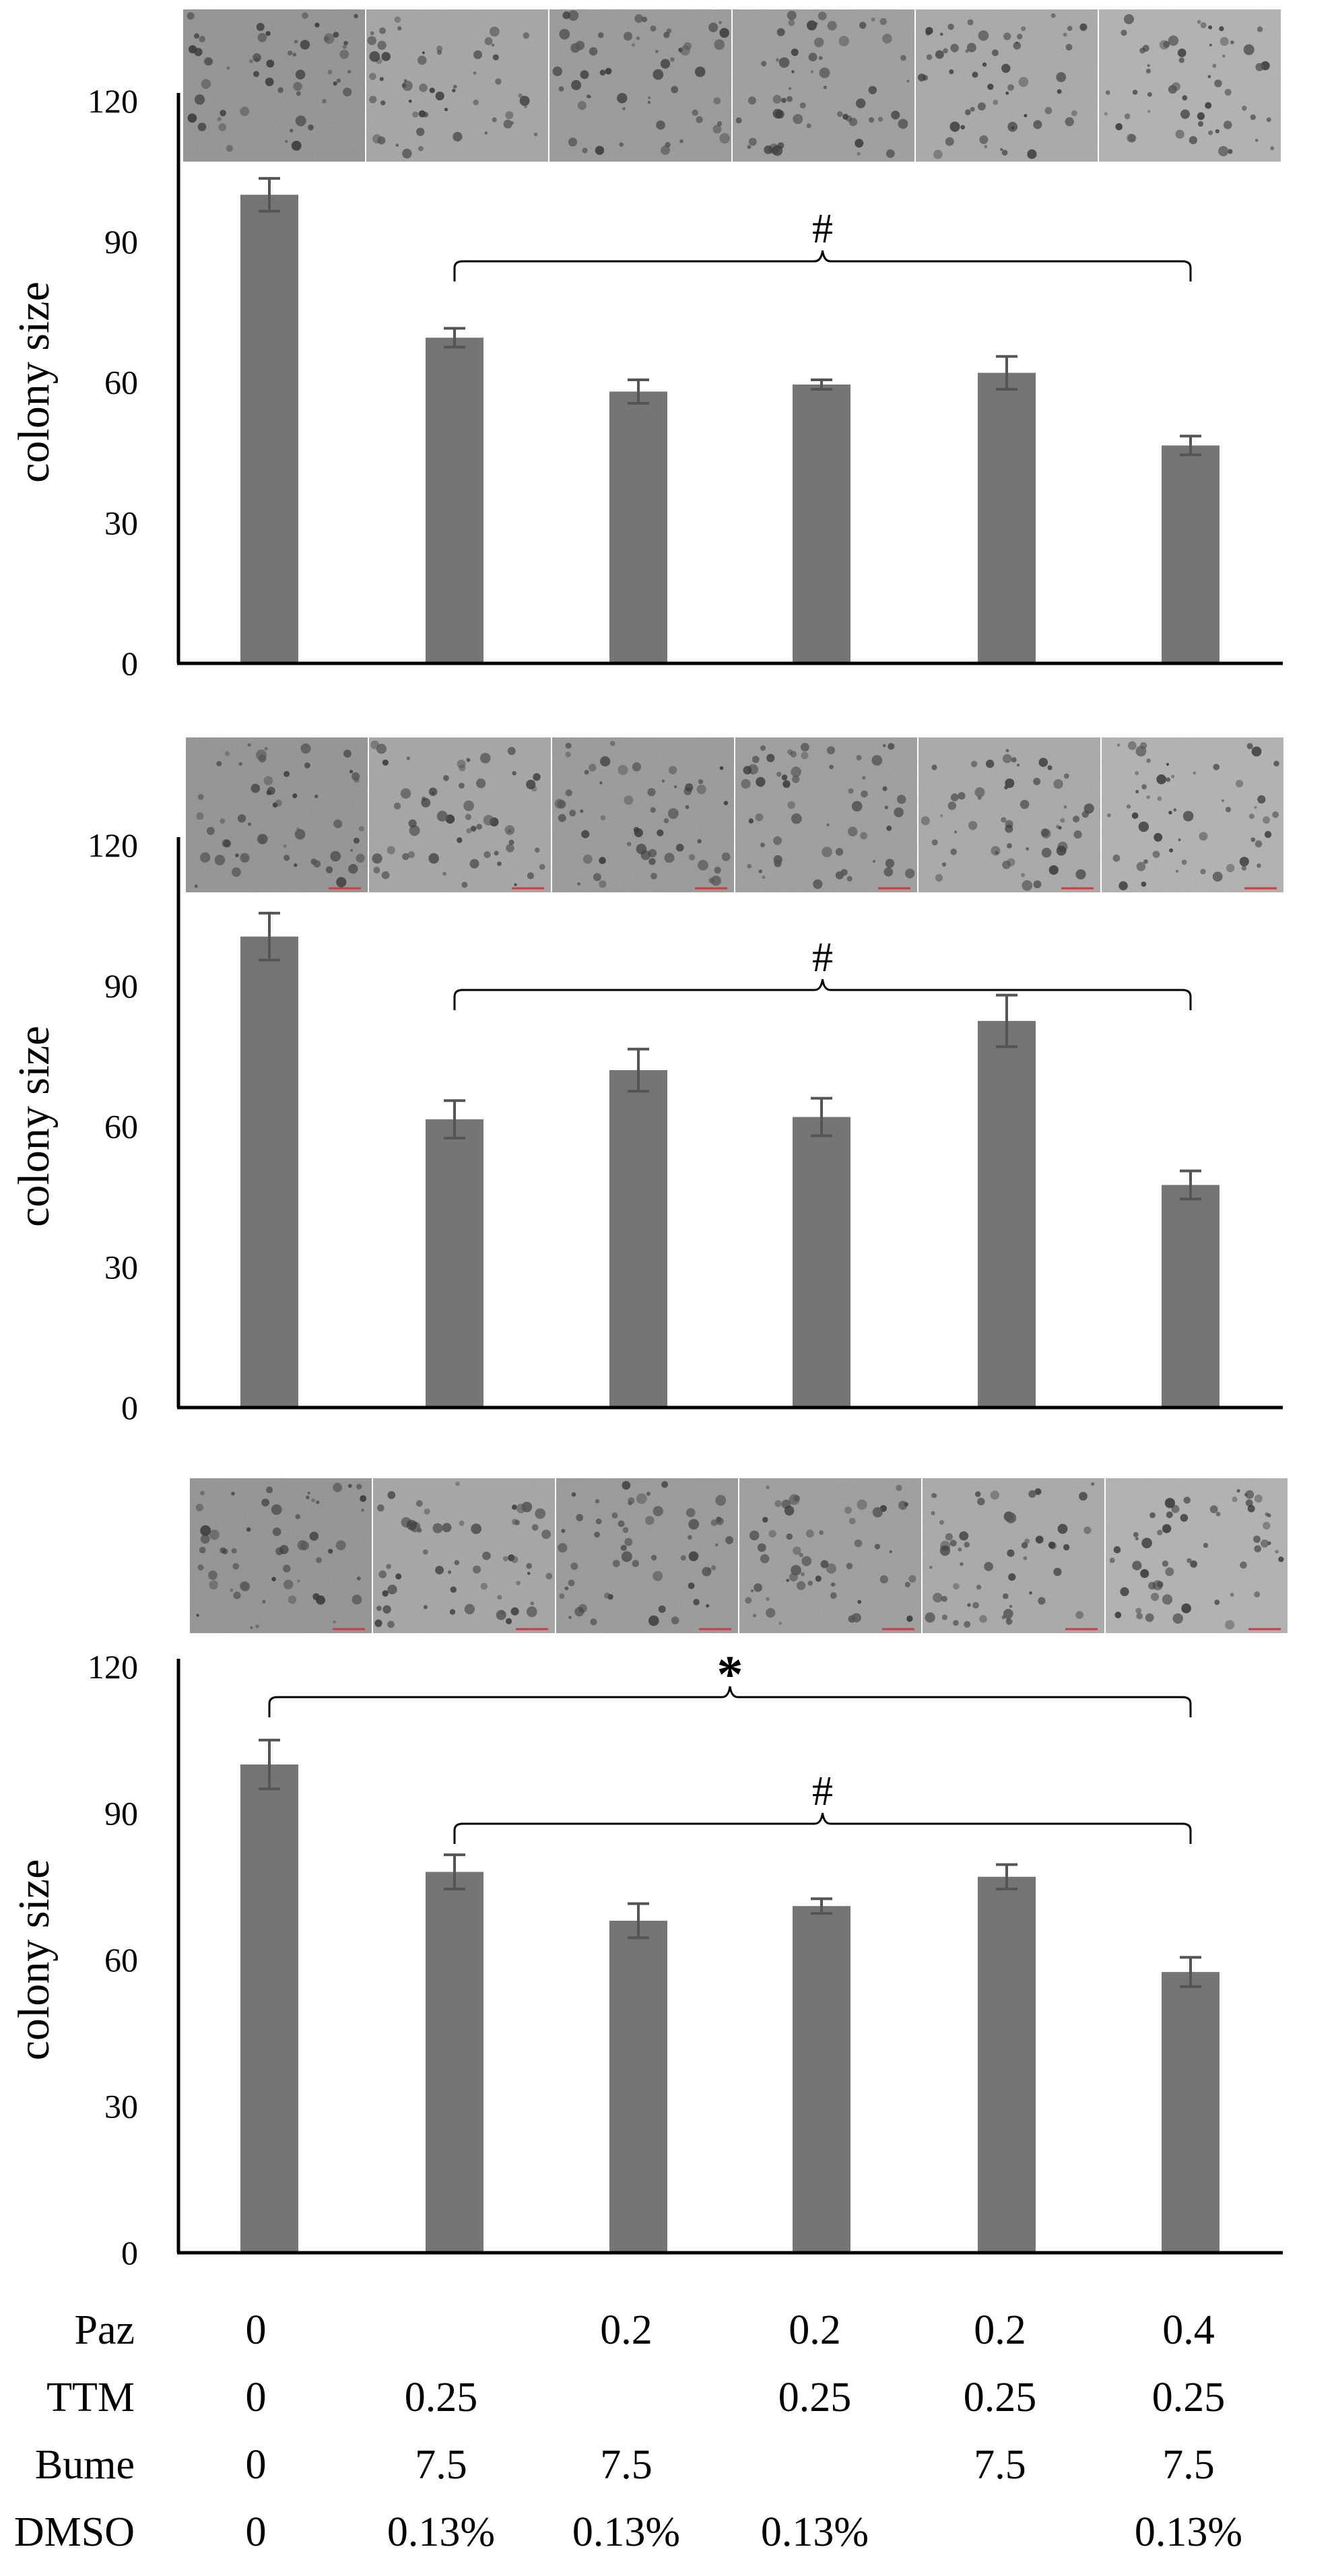 This screenshot has height=2576, width=1336. Describe the element at coordinates (815, 2397) in the screenshot. I see `treatment-value: 0.25` at that location.